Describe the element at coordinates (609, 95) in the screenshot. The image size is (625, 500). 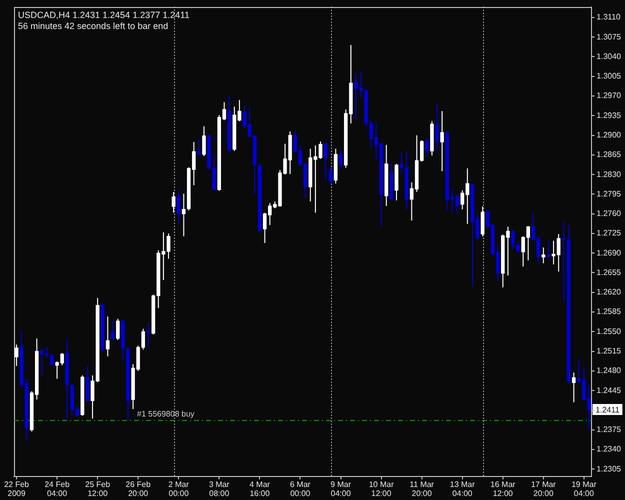
I see `y-tick-label: 1.2970` at that location.